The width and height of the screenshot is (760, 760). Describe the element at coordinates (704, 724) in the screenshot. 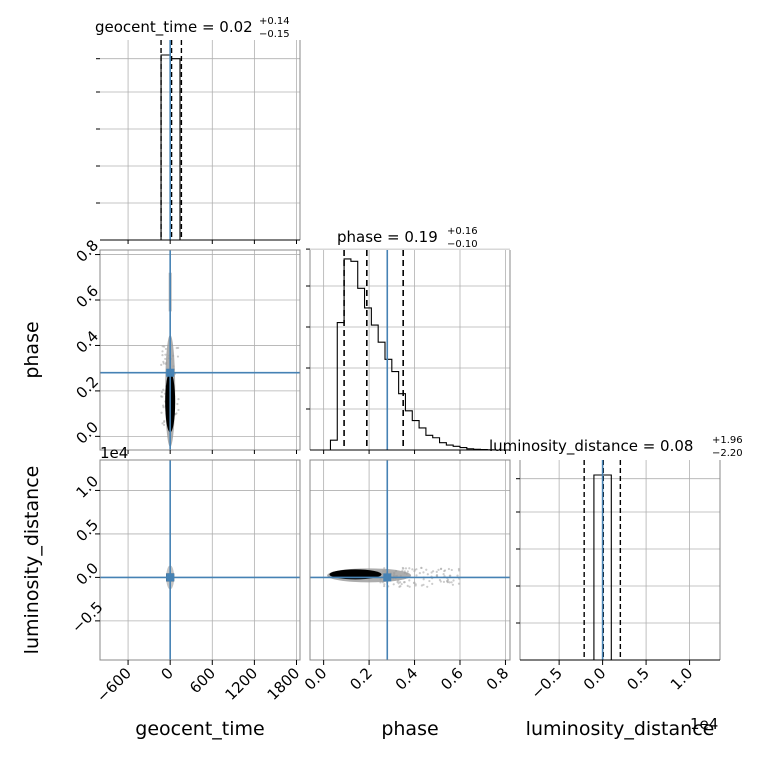

I see `offset-text-bottom: 1e4` at that location.